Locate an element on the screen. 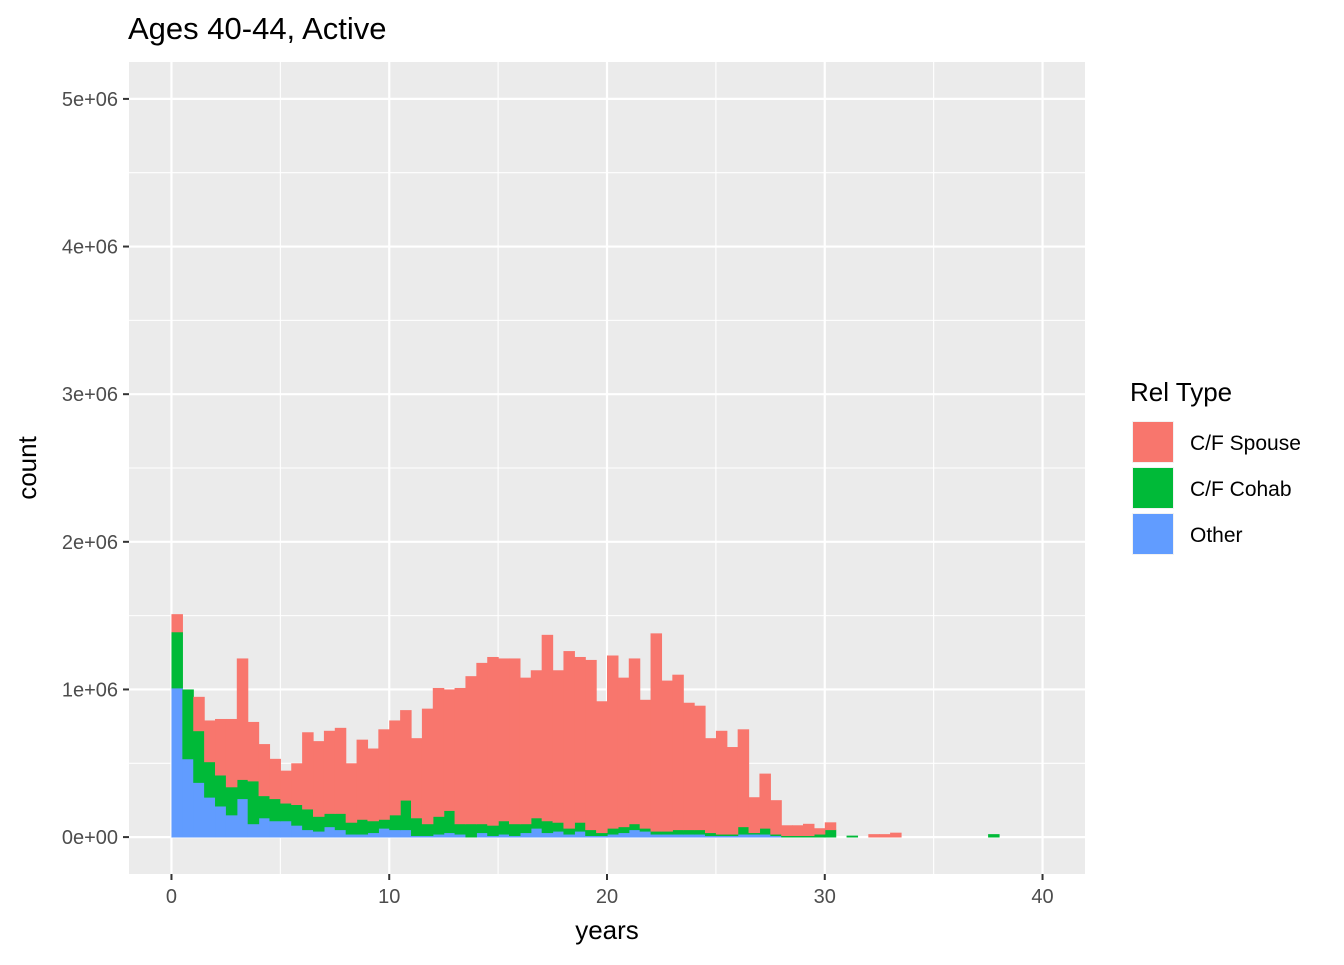  chart-title: Ages 40-44, Active is located at coordinates (257, 28).